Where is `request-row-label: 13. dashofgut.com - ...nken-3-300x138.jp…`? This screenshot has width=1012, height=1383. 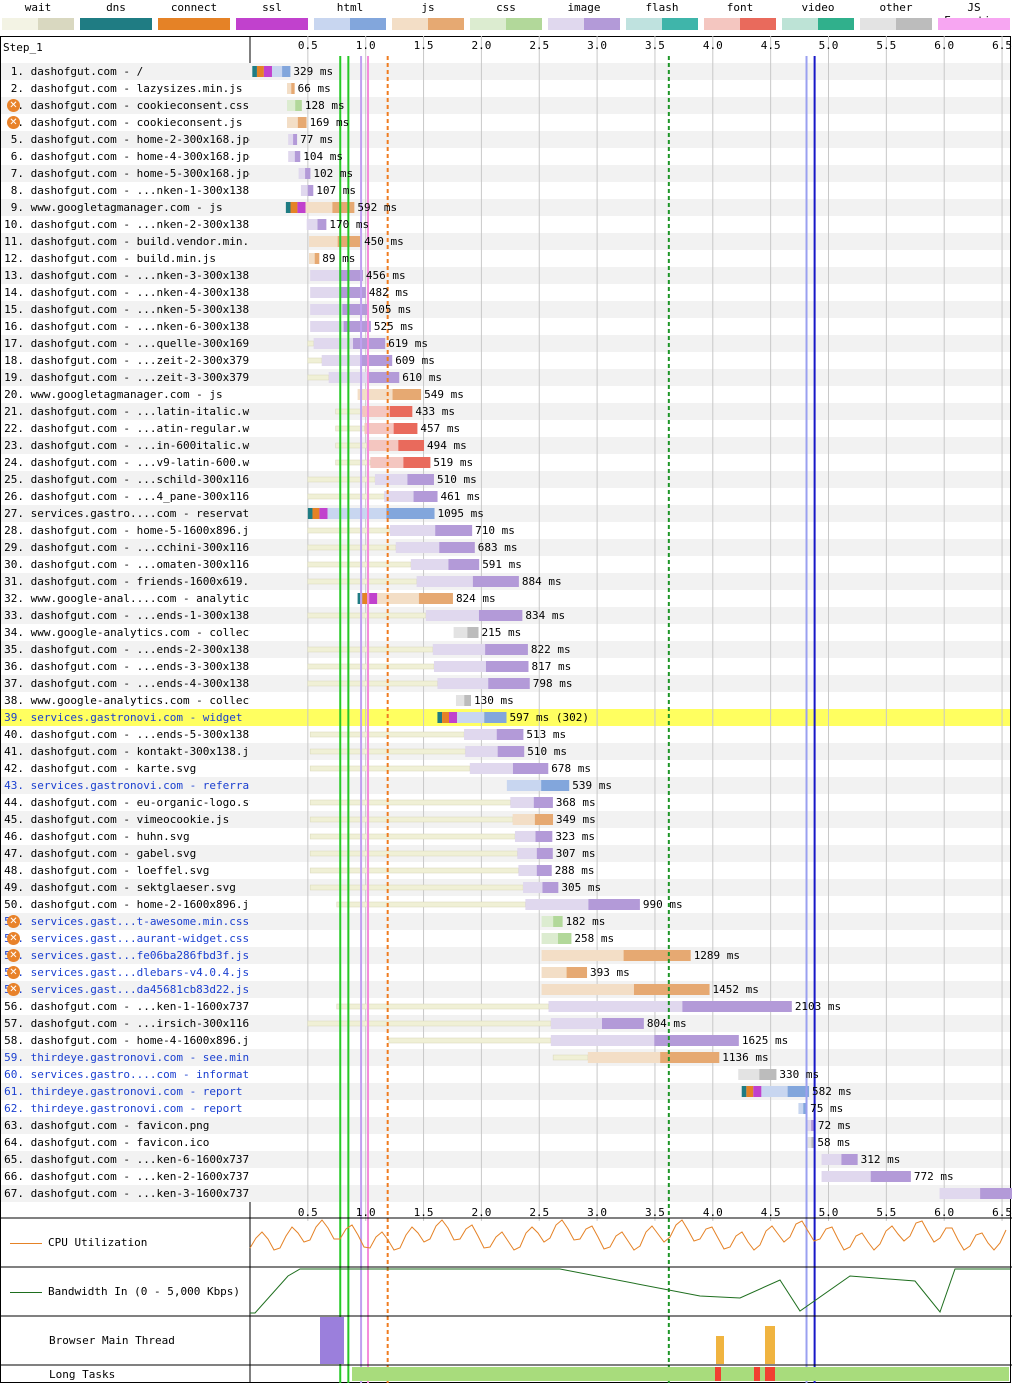
request-row-label: 13. dashofgut.com - ...nken-3-300x138.jp… is located at coordinates (125, 275).